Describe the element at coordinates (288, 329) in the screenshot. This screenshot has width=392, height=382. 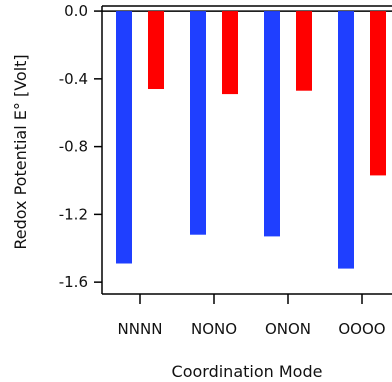
I see `x-tick-label: ONON` at that location.